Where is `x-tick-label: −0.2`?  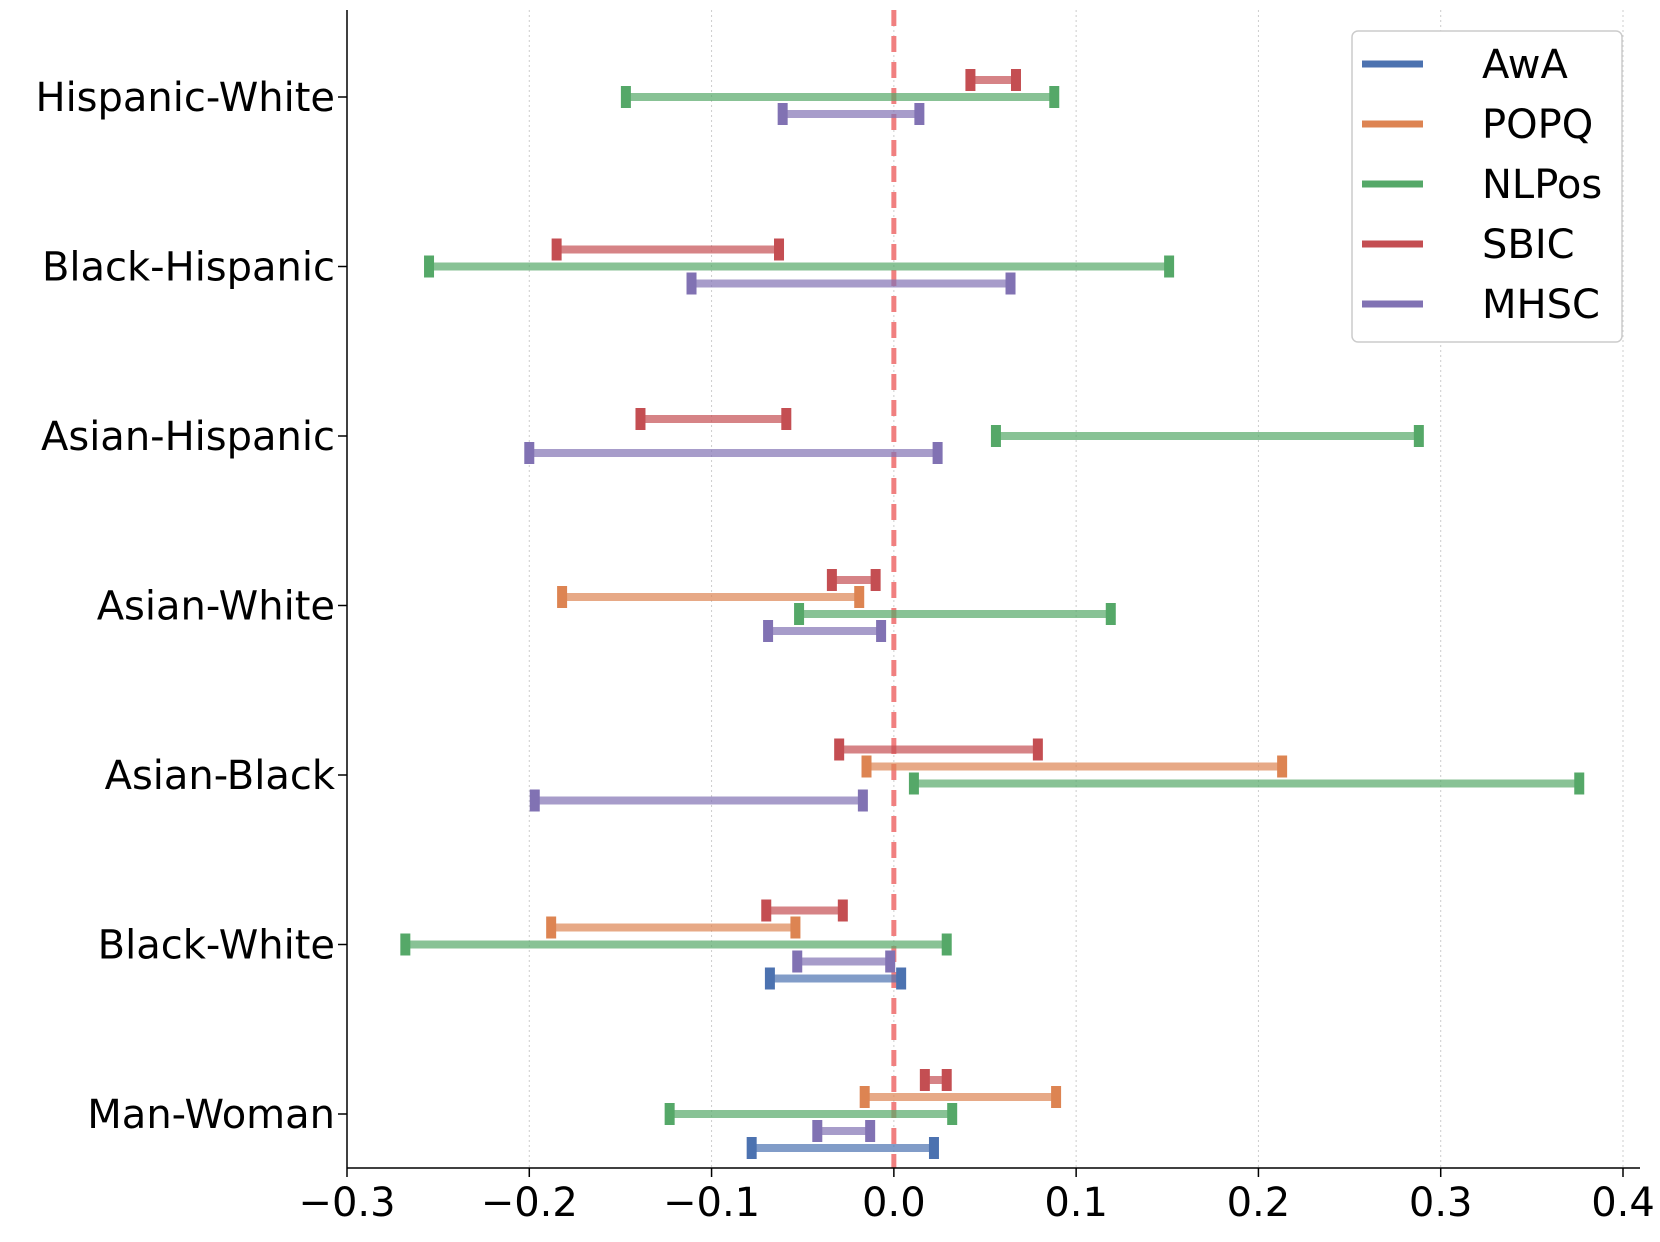
x-tick-label: −0.2 is located at coordinates (529, 1203).